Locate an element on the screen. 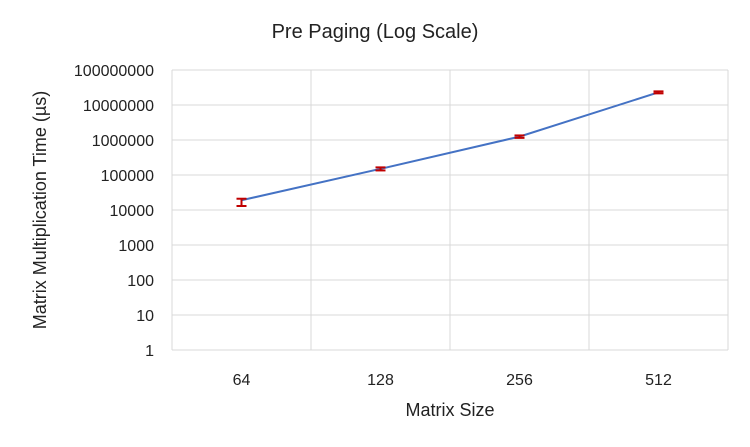 The height and width of the screenshot is (447, 750). y-tick-label: 100000000 is located at coordinates (114, 71).